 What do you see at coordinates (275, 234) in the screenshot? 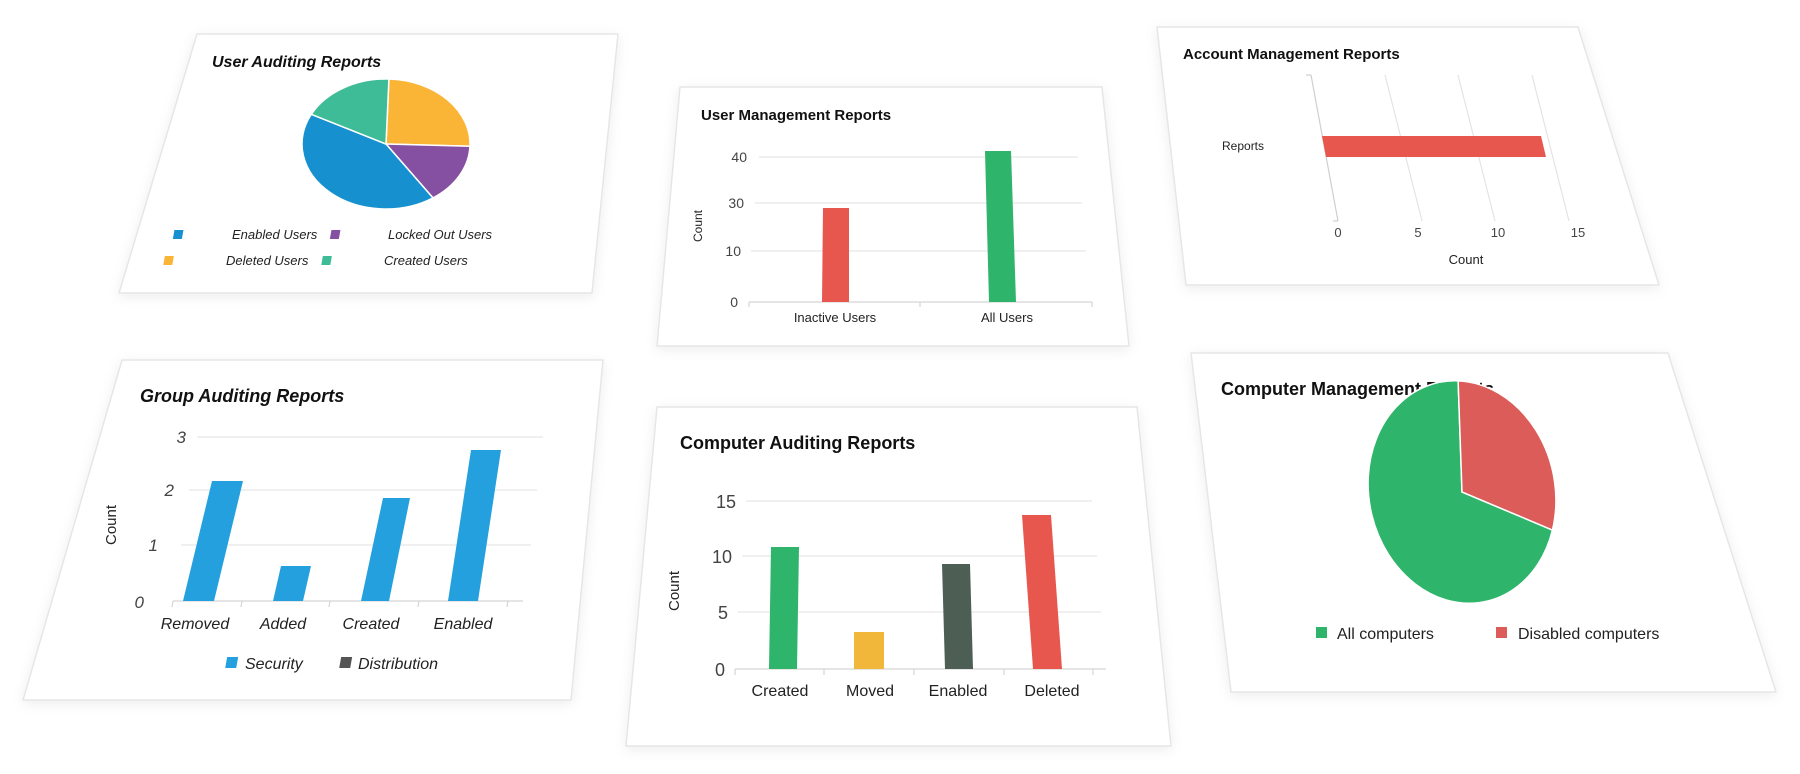
I see `svg-text: Enabled Users` at bounding box center [275, 234].